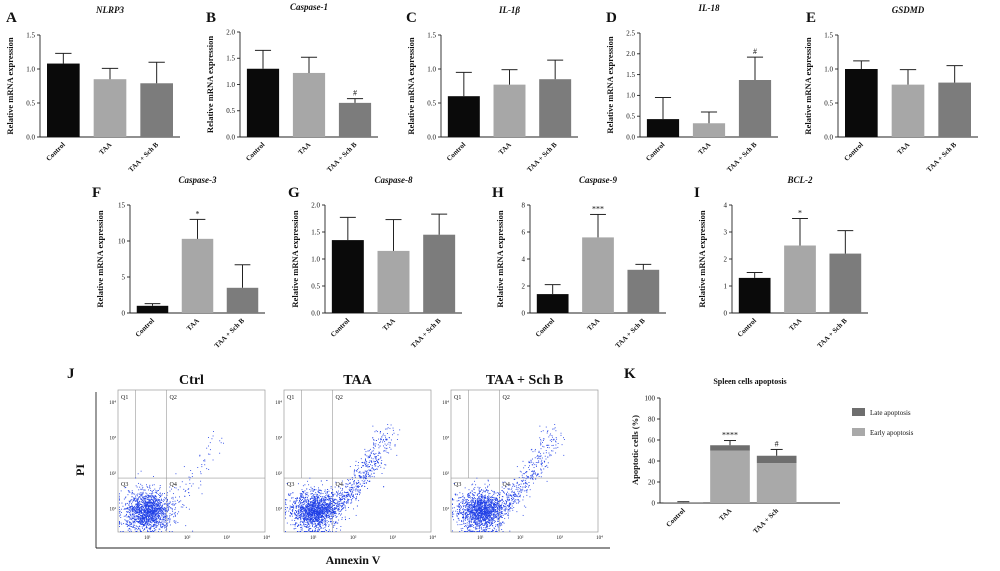 This screenshot has height=571, width=1000. I want to click on y-tick-label: 10², so click(279, 474).